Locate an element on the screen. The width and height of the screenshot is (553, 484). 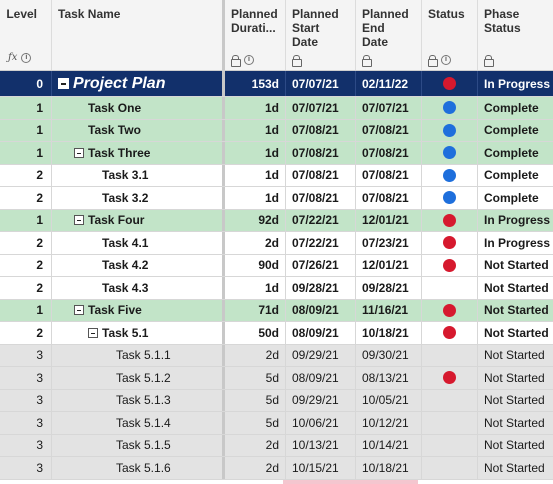
planned-end-cell: 09/28/21 is located at coordinates (389, 288).